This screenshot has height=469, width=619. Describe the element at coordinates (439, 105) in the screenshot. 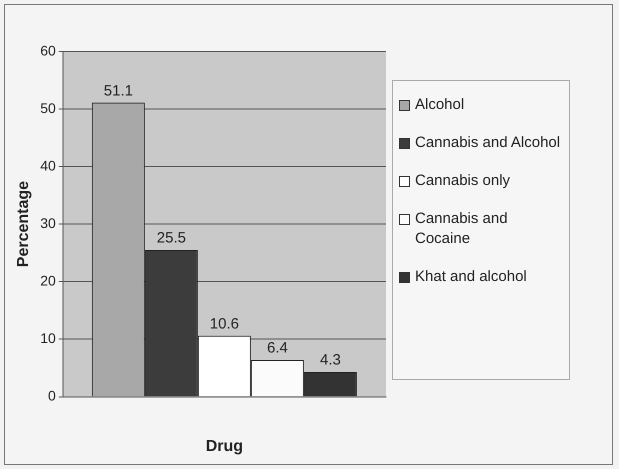

I see `legend-label: Alcohol` at that location.